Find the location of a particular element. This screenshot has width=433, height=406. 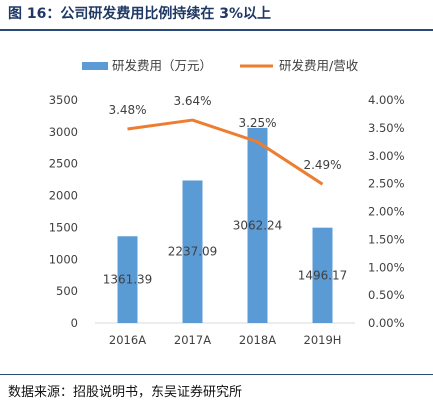

x-tick-label: 2017A is located at coordinates (192, 340).